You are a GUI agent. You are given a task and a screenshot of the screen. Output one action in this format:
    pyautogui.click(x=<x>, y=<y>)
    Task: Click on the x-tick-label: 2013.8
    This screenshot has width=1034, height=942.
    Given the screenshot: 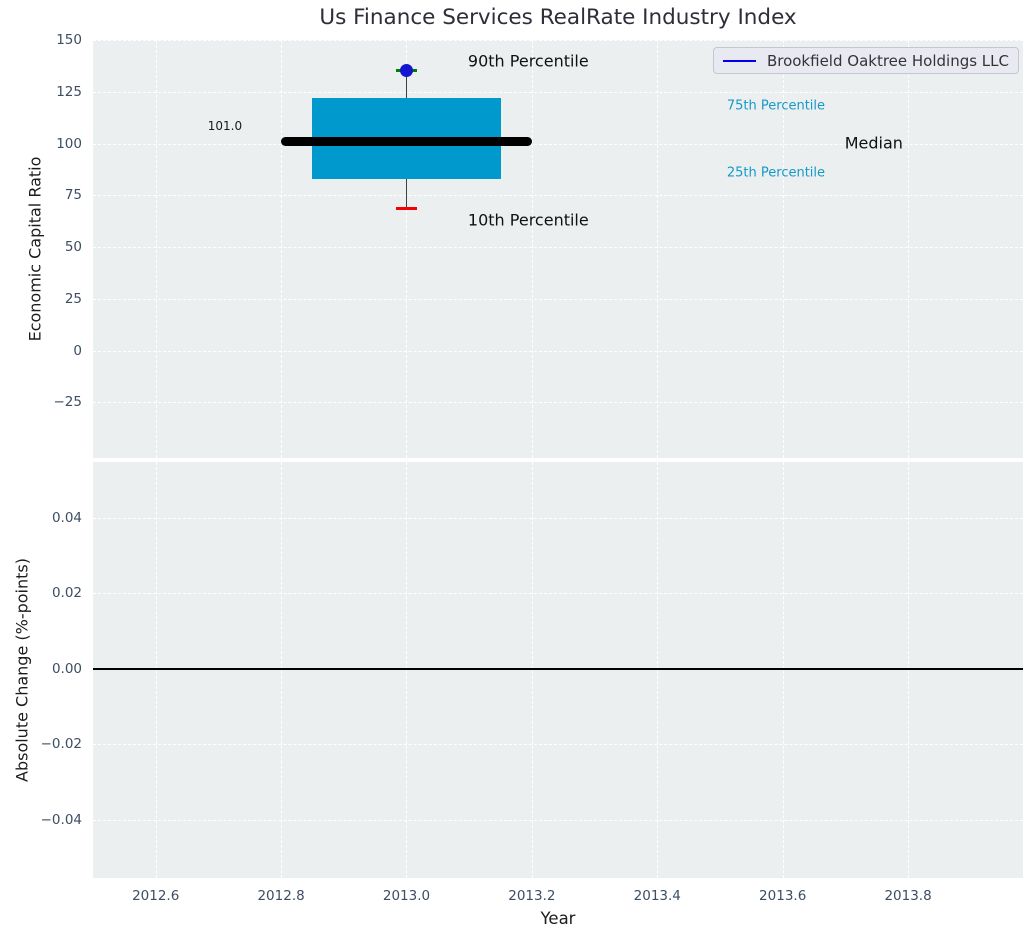 What is the action you would take?
    pyautogui.click(x=908, y=896)
    